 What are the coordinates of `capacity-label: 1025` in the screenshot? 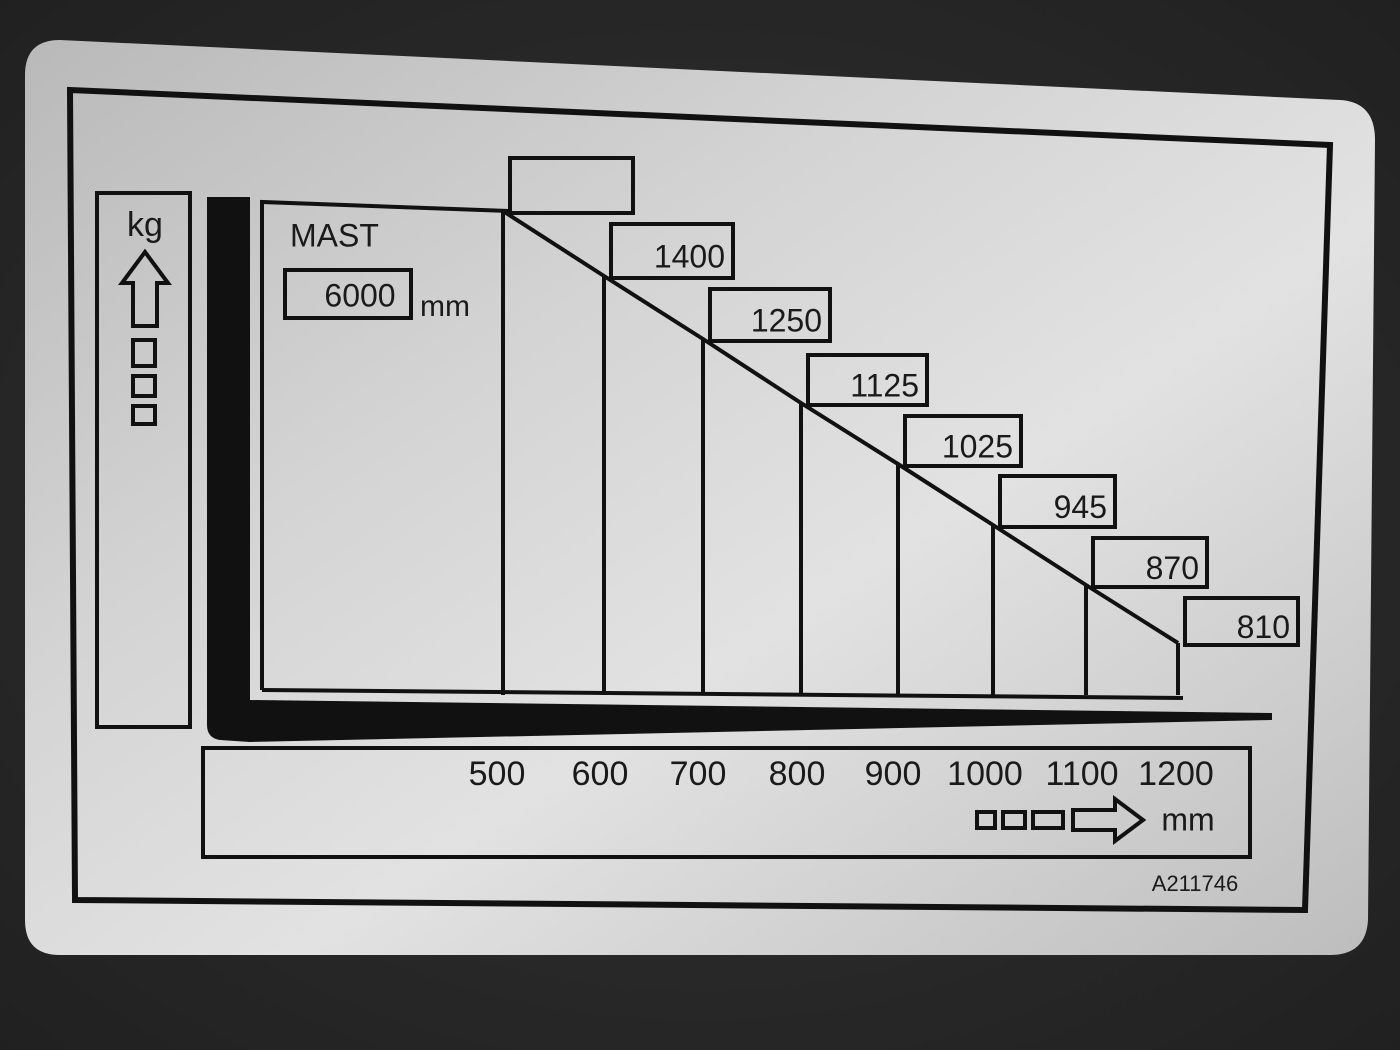 It's located at (977, 446).